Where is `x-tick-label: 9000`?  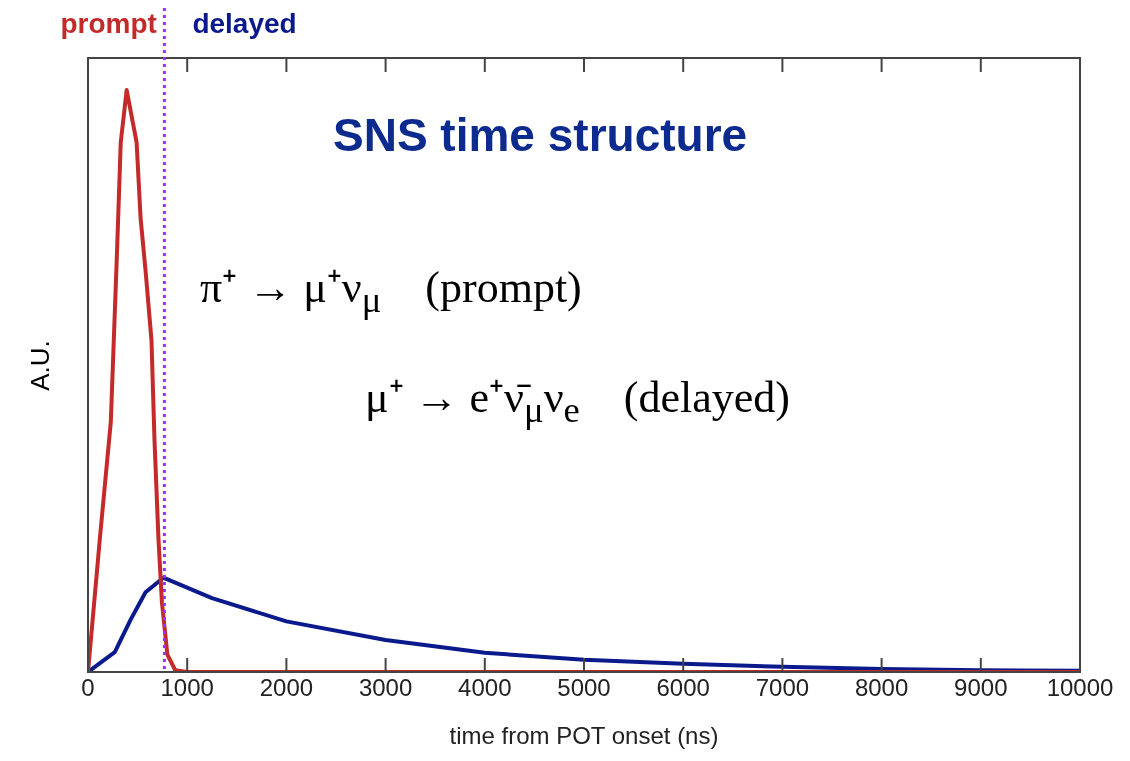 x-tick-label: 9000 is located at coordinates (981, 688).